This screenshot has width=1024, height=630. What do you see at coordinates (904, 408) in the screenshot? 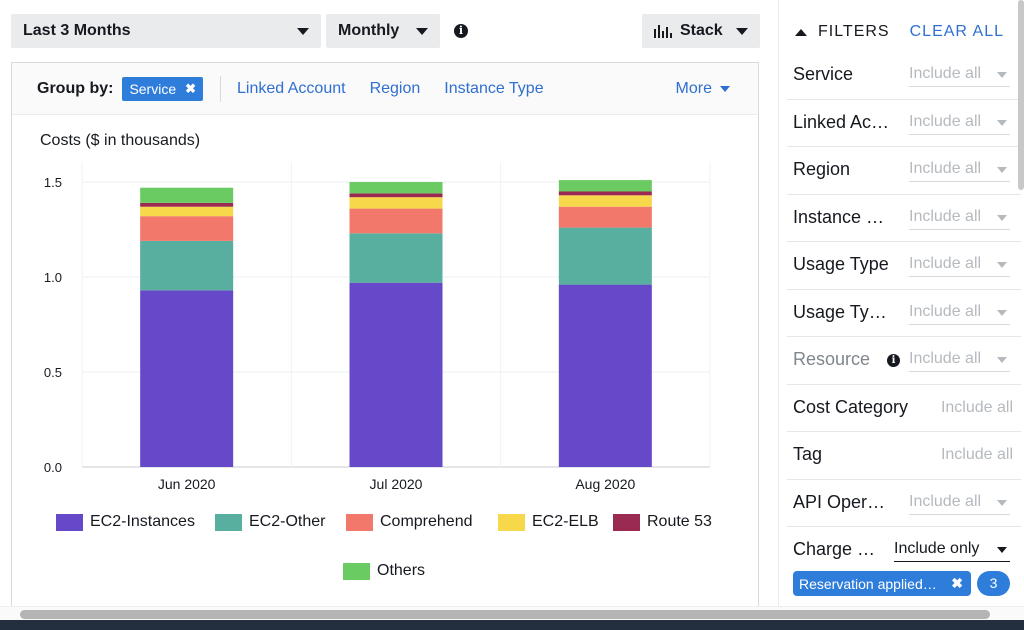
I see `filter-row-cost-category: Cost Category Include all` at bounding box center [904, 408].